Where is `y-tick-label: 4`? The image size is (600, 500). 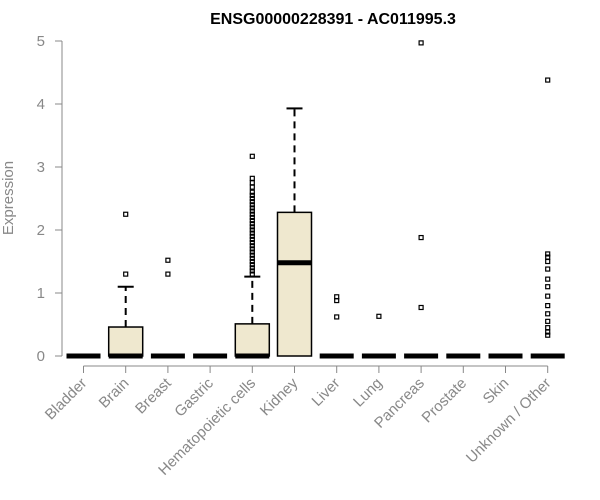 y-tick-label: 4 is located at coordinates (41, 104).